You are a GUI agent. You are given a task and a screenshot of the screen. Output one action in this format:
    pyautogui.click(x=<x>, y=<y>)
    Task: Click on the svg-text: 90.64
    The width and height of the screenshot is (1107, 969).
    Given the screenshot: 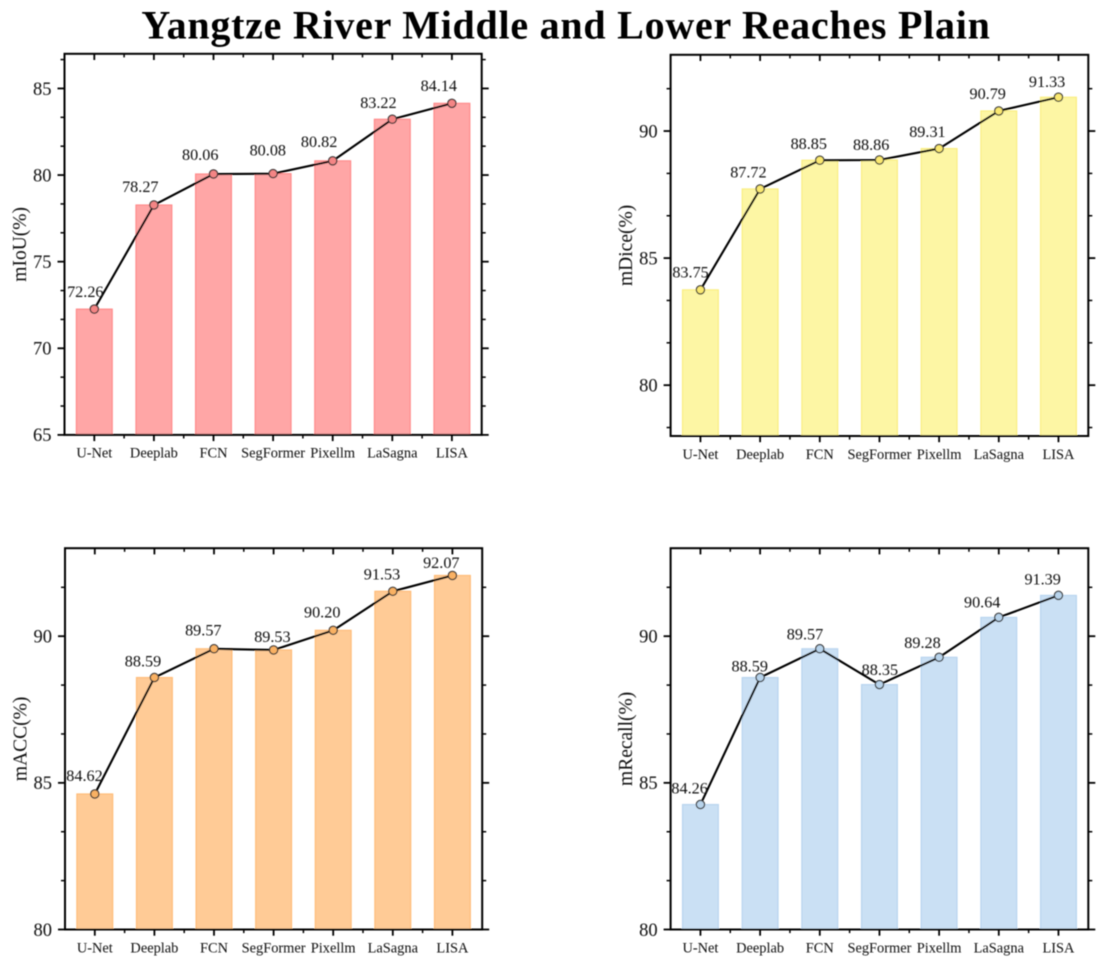 What is the action you would take?
    pyautogui.click(x=982, y=603)
    